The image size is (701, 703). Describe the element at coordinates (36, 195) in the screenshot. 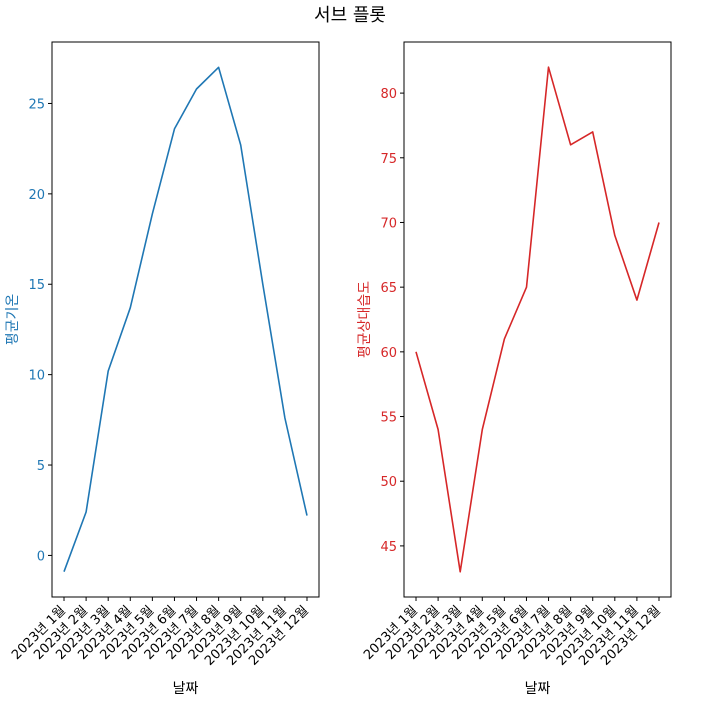

I see `y-tick-label: 20` at that location.